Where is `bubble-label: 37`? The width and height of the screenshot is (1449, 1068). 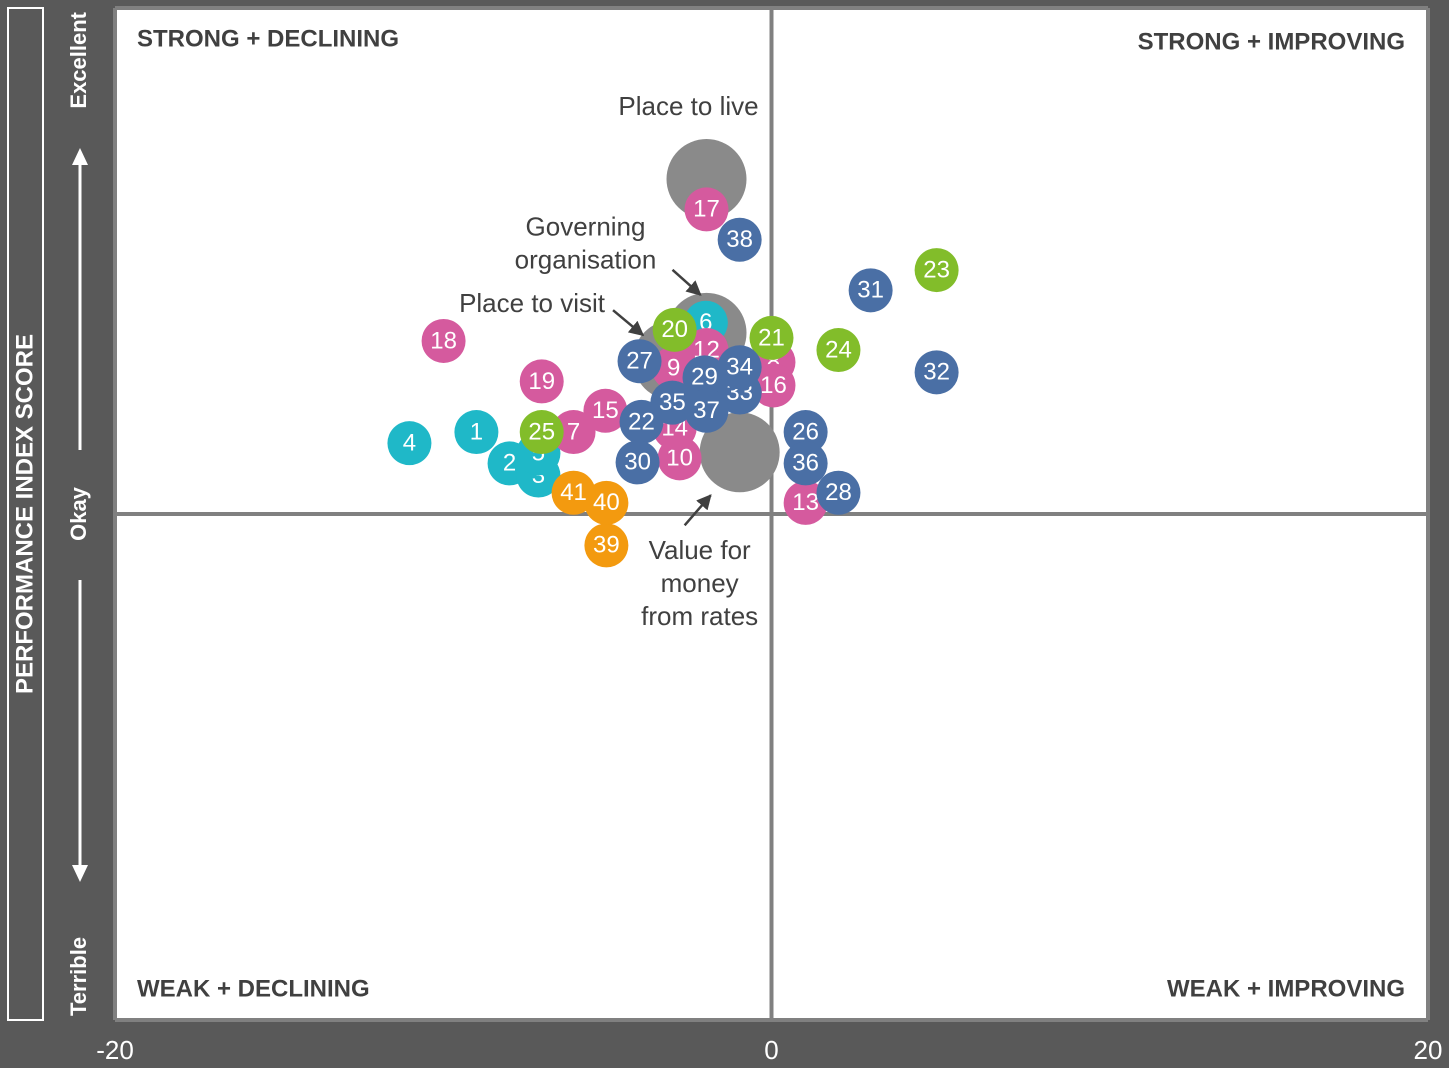 bubble-label: 37 is located at coordinates (706, 410).